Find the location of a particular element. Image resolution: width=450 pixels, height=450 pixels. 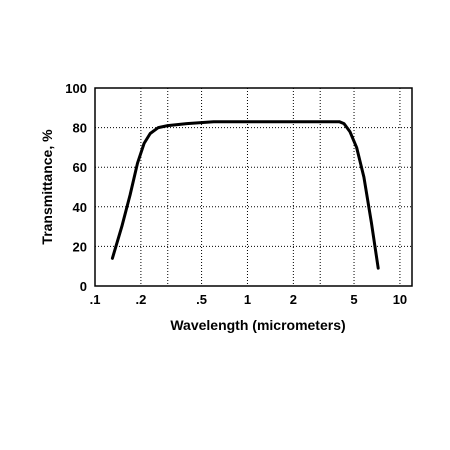

x-tick-labels: .1 .2 .5 1 2 5 10 is located at coordinates (249, 299).